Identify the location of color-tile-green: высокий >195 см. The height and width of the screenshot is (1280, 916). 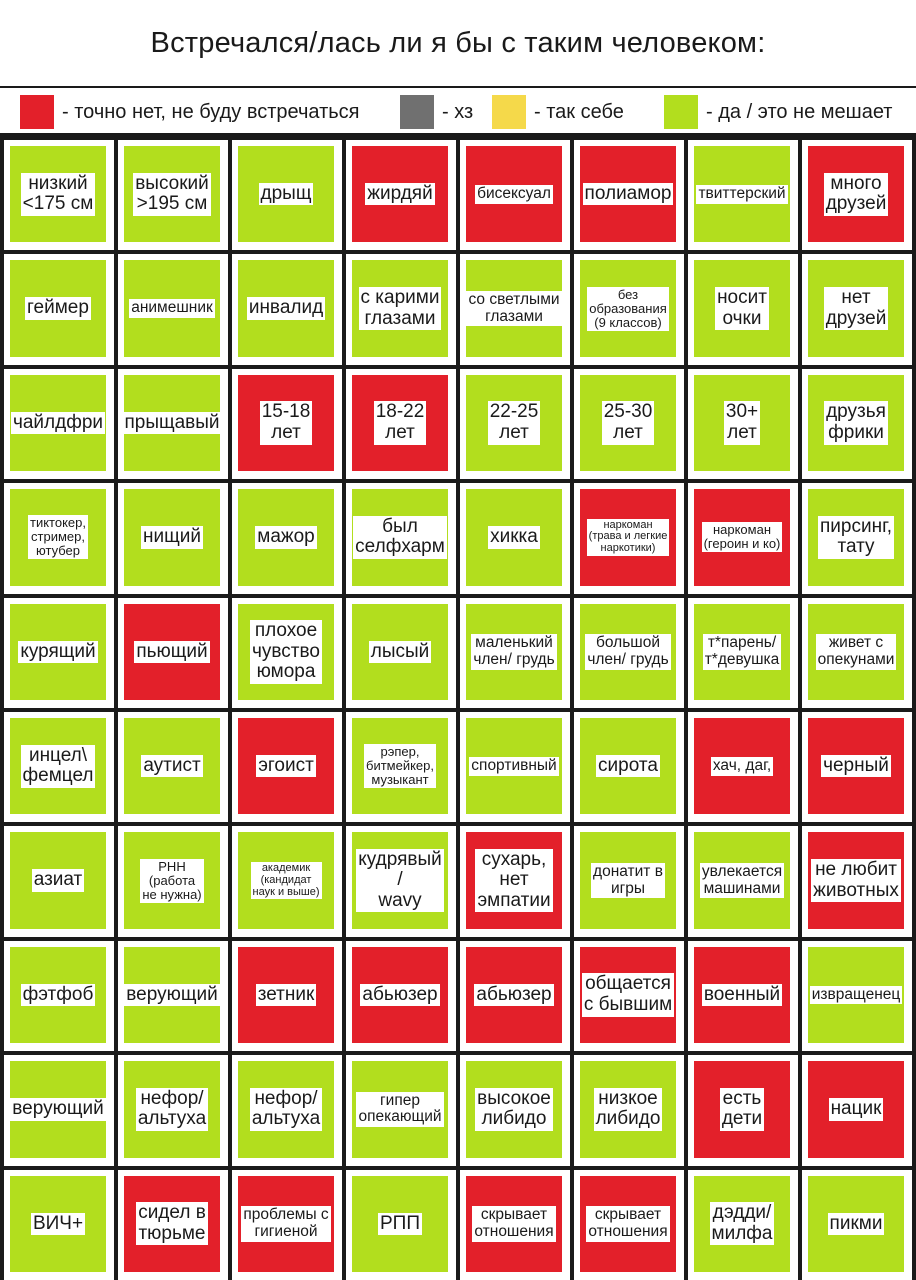
(172, 194).